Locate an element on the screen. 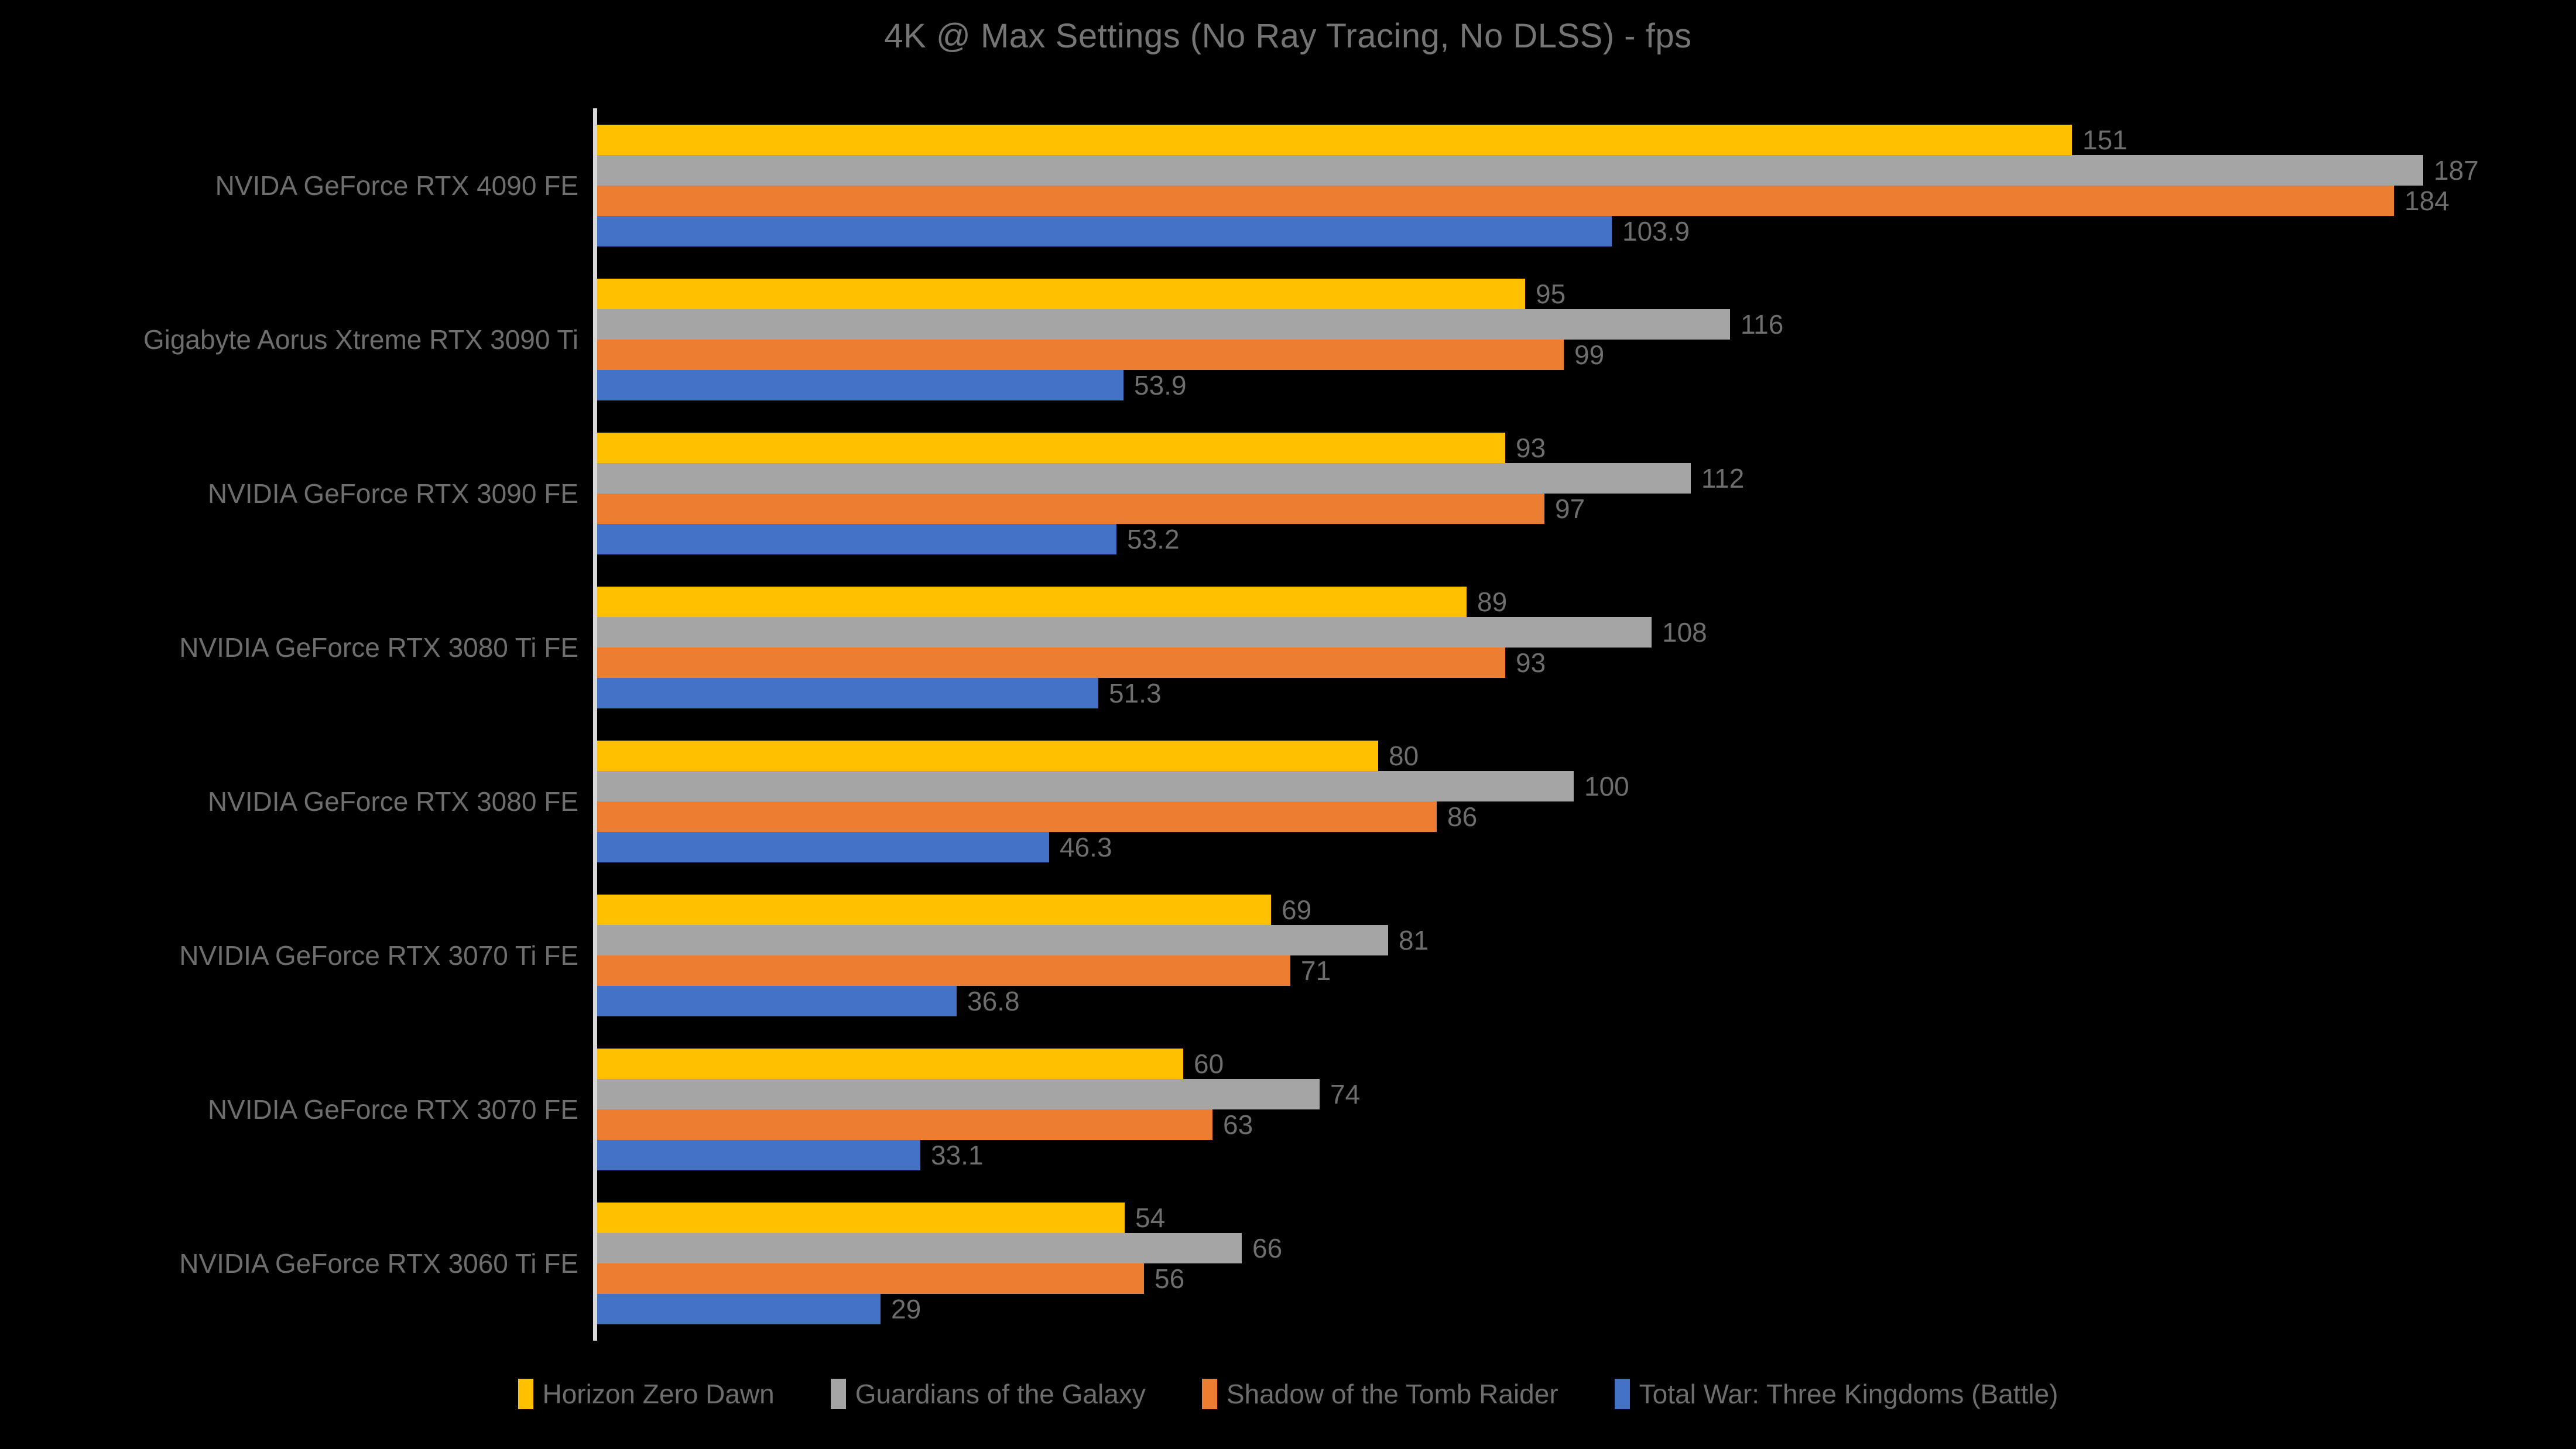 The image size is (2576, 1449). bar-value-label: 81 is located at coordinates (1414, 940).